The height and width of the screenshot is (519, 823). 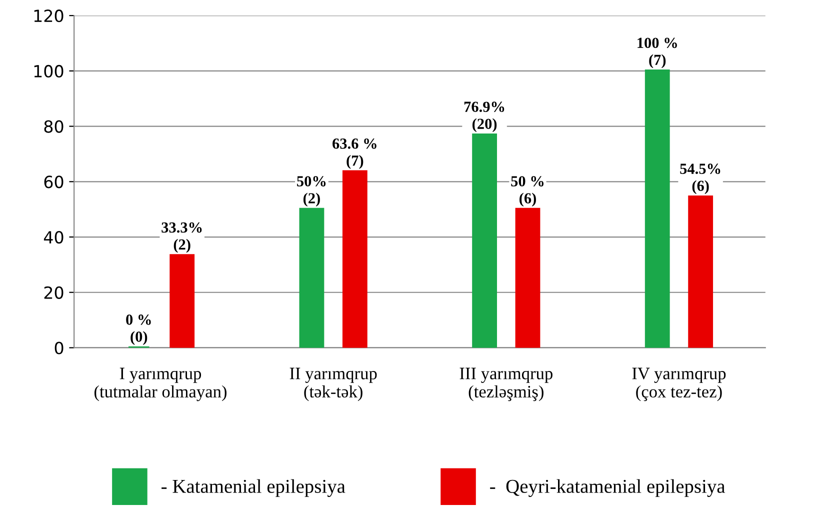 I want to click on y-tick-label: 60, so click(x=54, y=182).